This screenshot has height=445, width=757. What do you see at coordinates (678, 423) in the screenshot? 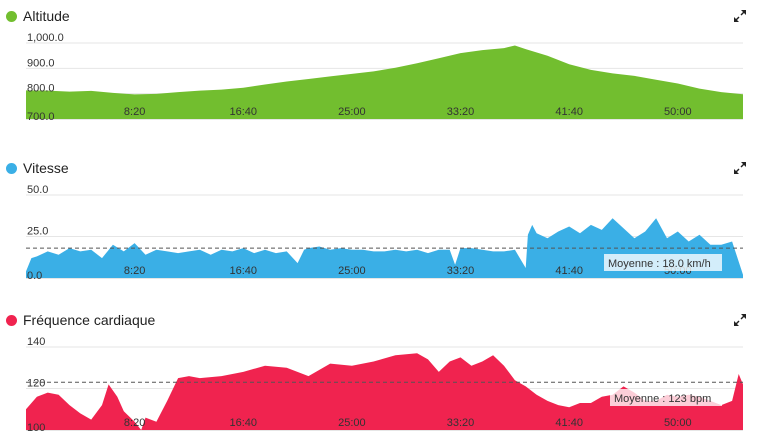
I see `heart-rate-x-tick-label: 50:00` at bounding box center [678, 423].